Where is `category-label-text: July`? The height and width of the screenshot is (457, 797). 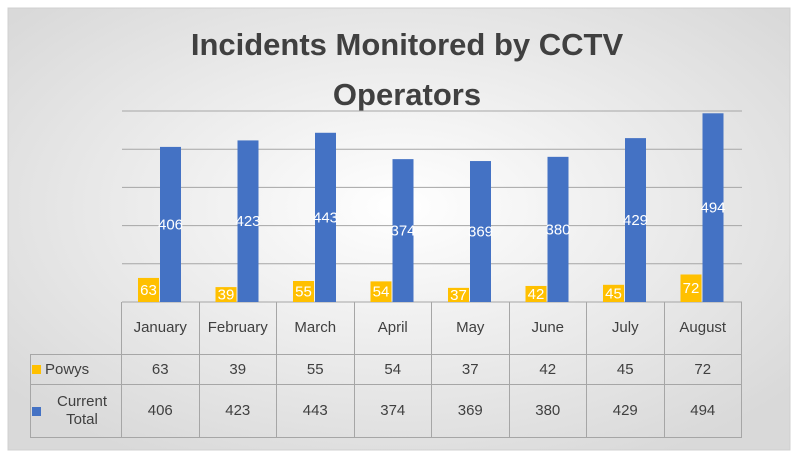 category-label-text: July is located at coordinates (625, 327).